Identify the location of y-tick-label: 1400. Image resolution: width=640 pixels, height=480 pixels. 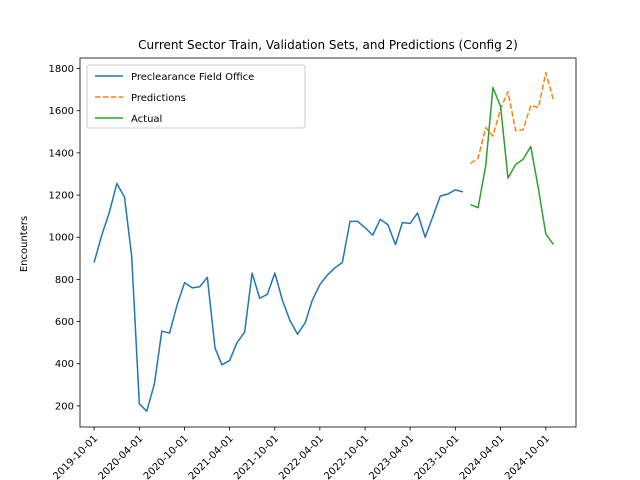
(61, 153).